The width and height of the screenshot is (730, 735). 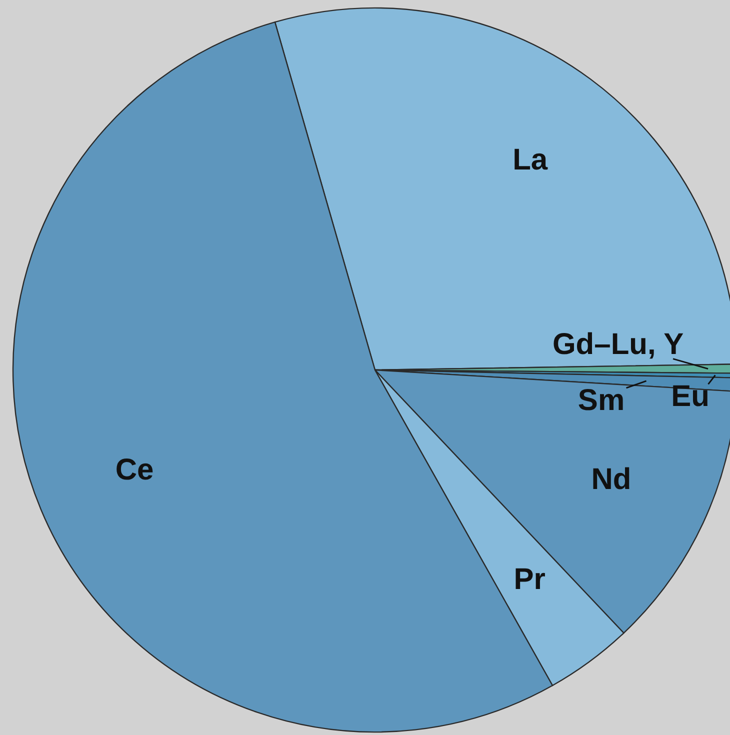 I want to click on slice-label: Gd–Lu, Y, so click(x=618, y=344).